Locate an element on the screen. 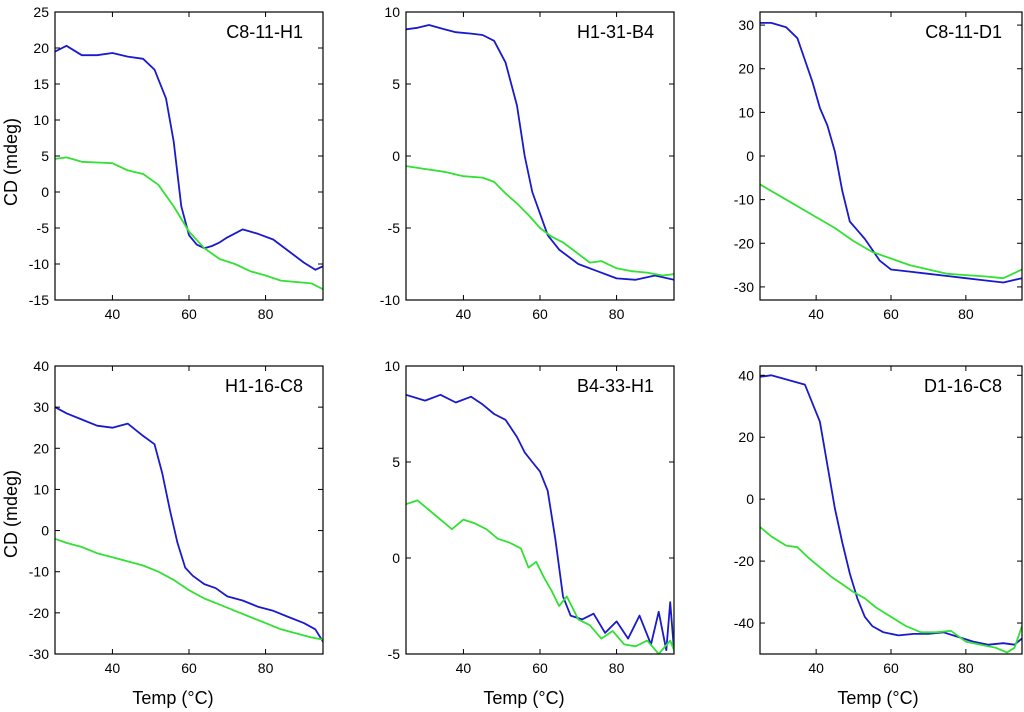 This screenshot has height=712, width=1024. chart-title: H1-16-C8 is located at coordinates (264, 386).